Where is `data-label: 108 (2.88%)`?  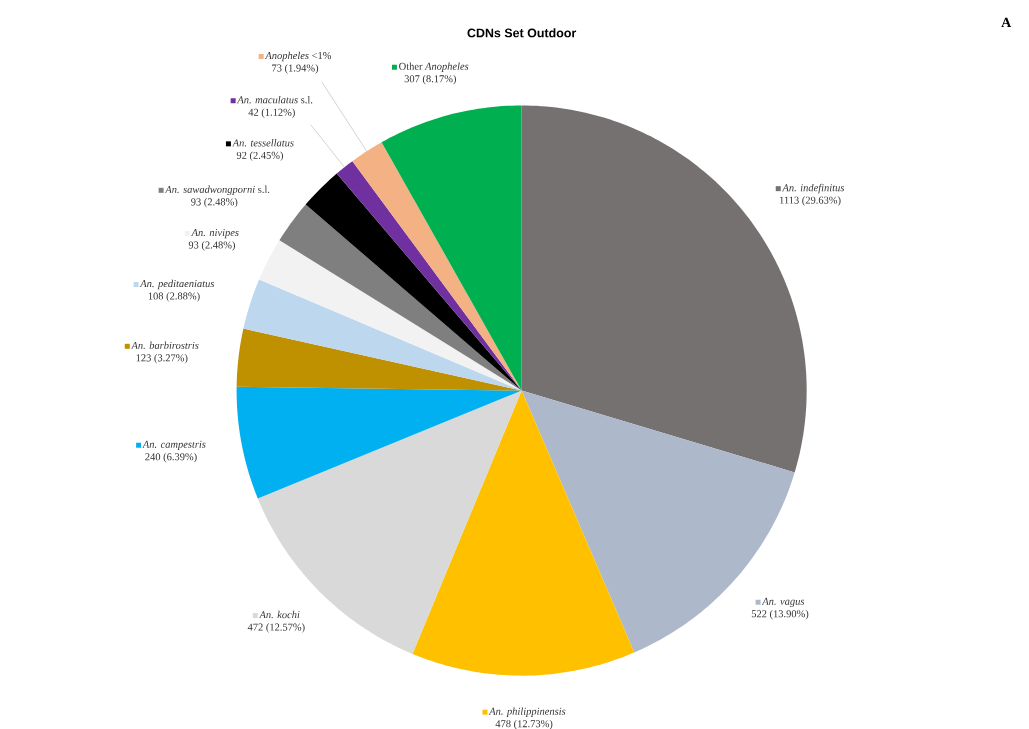
data-label: 108 (2.88%) is located at coordinates (174, 297).